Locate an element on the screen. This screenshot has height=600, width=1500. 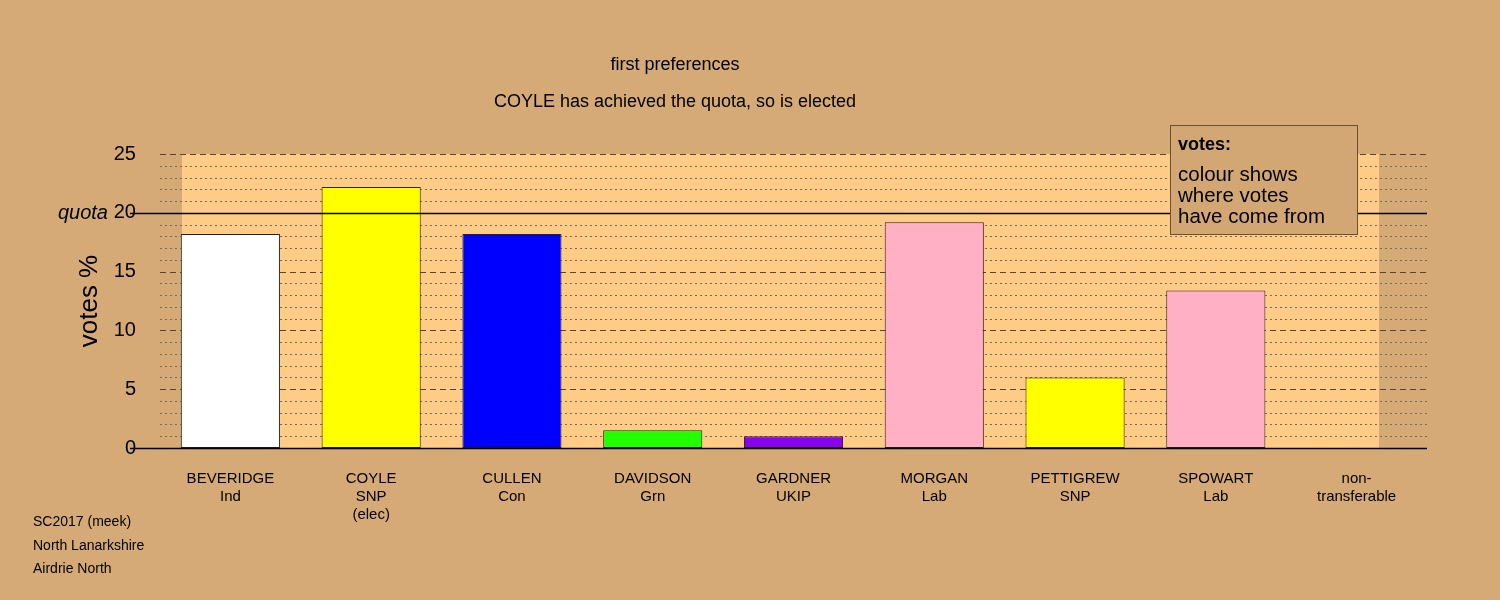
y-tick-label: 15 is located at coordinates (124, 270).